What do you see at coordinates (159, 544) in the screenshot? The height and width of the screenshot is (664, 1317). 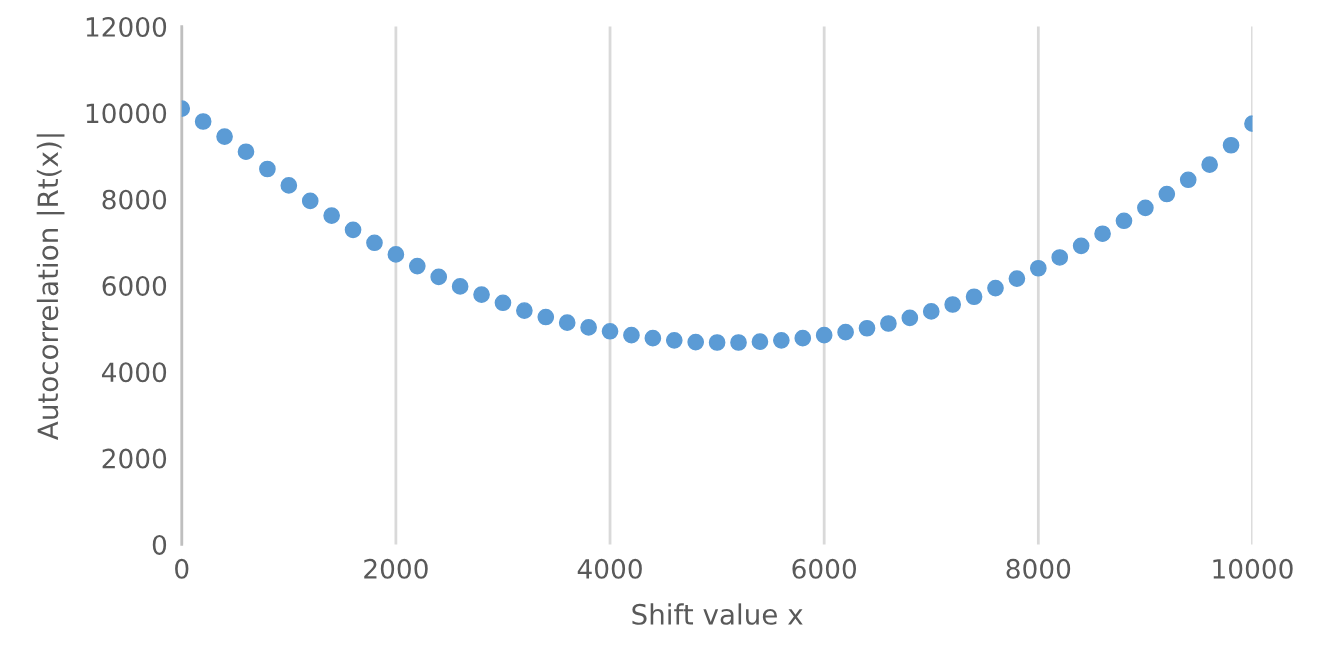 I see `y-tick-label: 0` at bounding box center [159, 544].